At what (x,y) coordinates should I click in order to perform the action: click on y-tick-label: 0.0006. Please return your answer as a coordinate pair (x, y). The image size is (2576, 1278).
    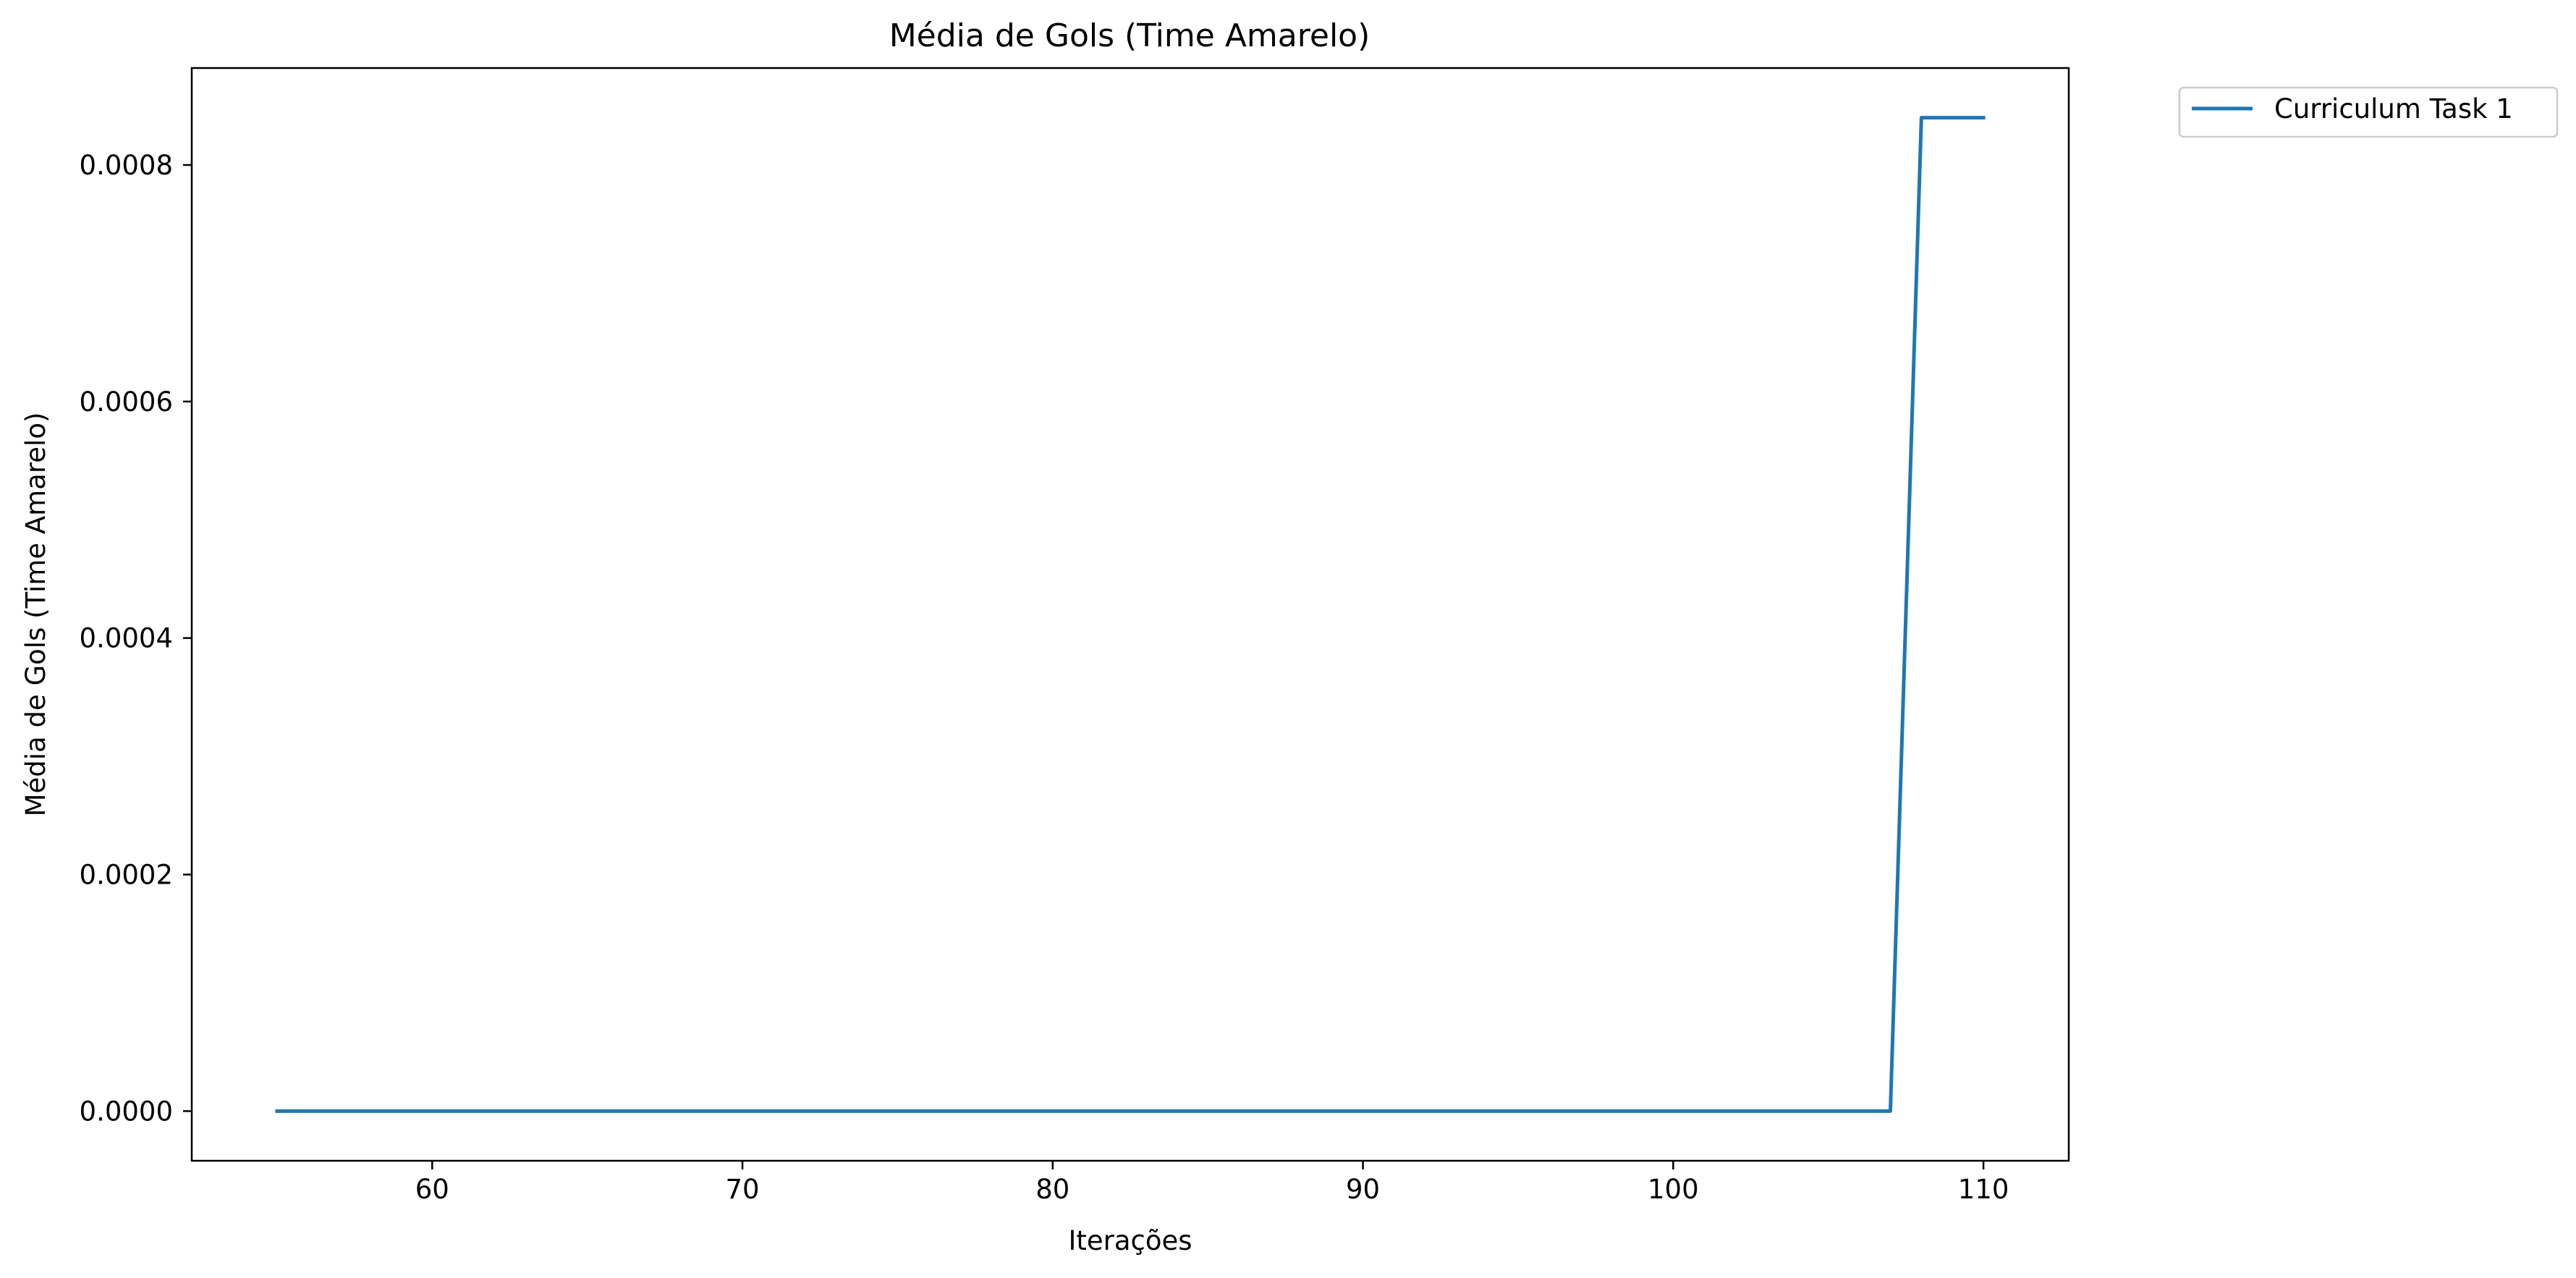
    Looking at the image, I should click on (126, 402).